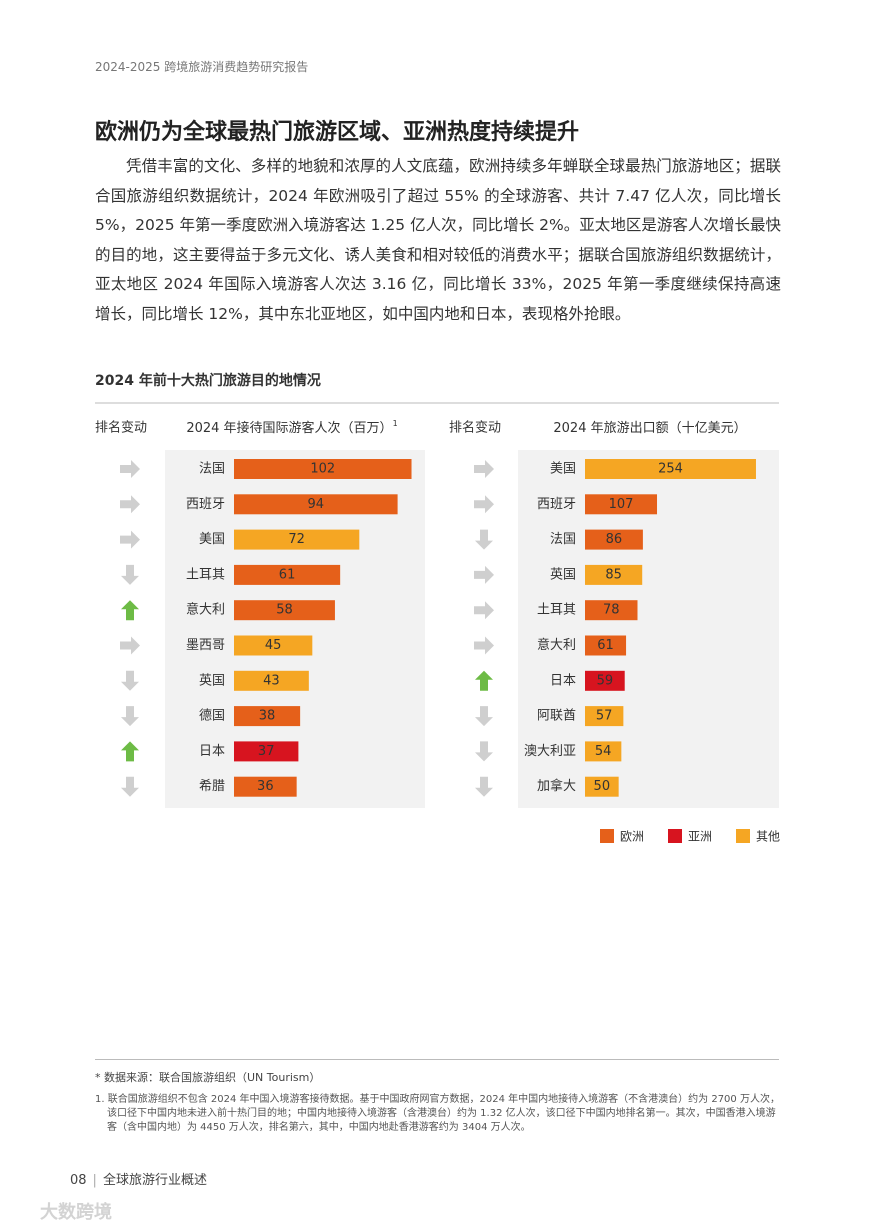 This screenshot has height=1228, width=874. Describe the element at coordinates (632, 837) in the screenshot. I see `legend-label: 欧洲` at that location.